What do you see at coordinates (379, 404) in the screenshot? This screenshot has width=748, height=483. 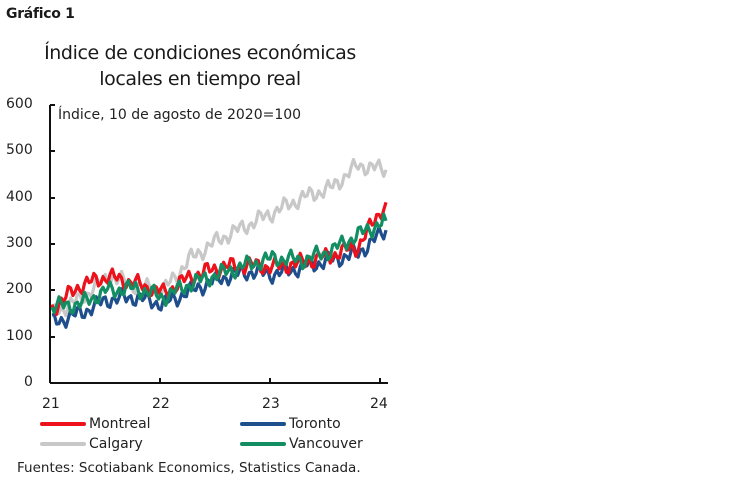 I see `x-tick-24: 24` at bounding box center [379, 404].